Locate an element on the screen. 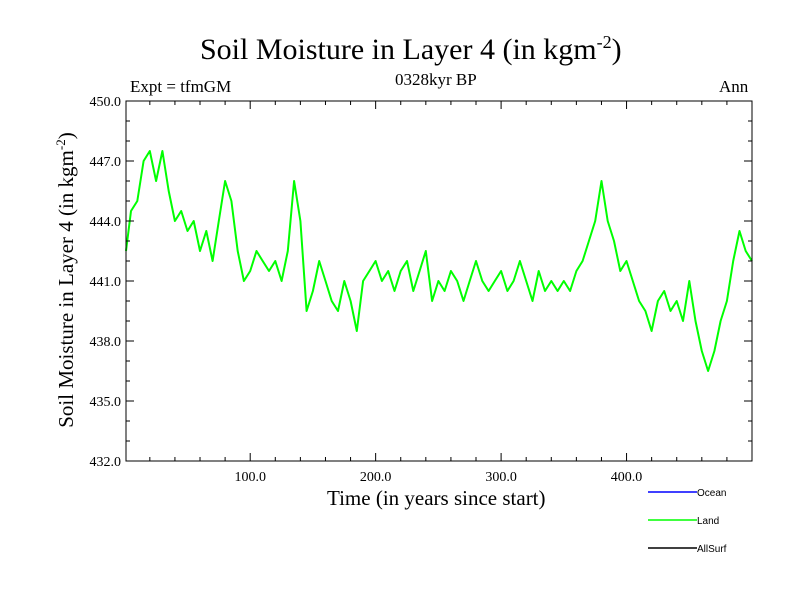  y-axis-label-close: ) is located at coordinates (66, 136).